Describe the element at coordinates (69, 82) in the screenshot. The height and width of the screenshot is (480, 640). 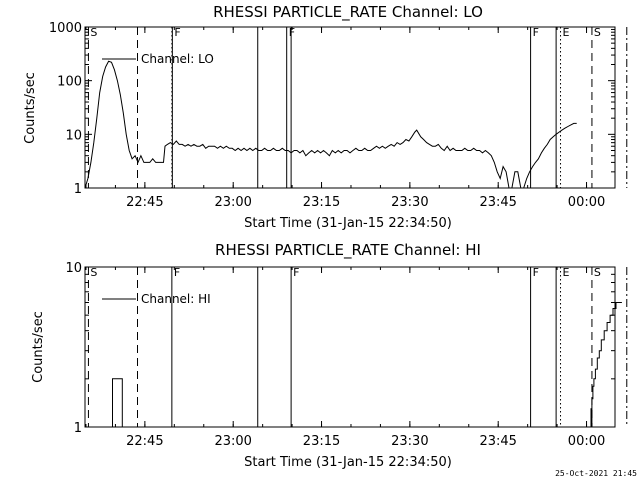
I see `y-tick-label: 100` at that location.